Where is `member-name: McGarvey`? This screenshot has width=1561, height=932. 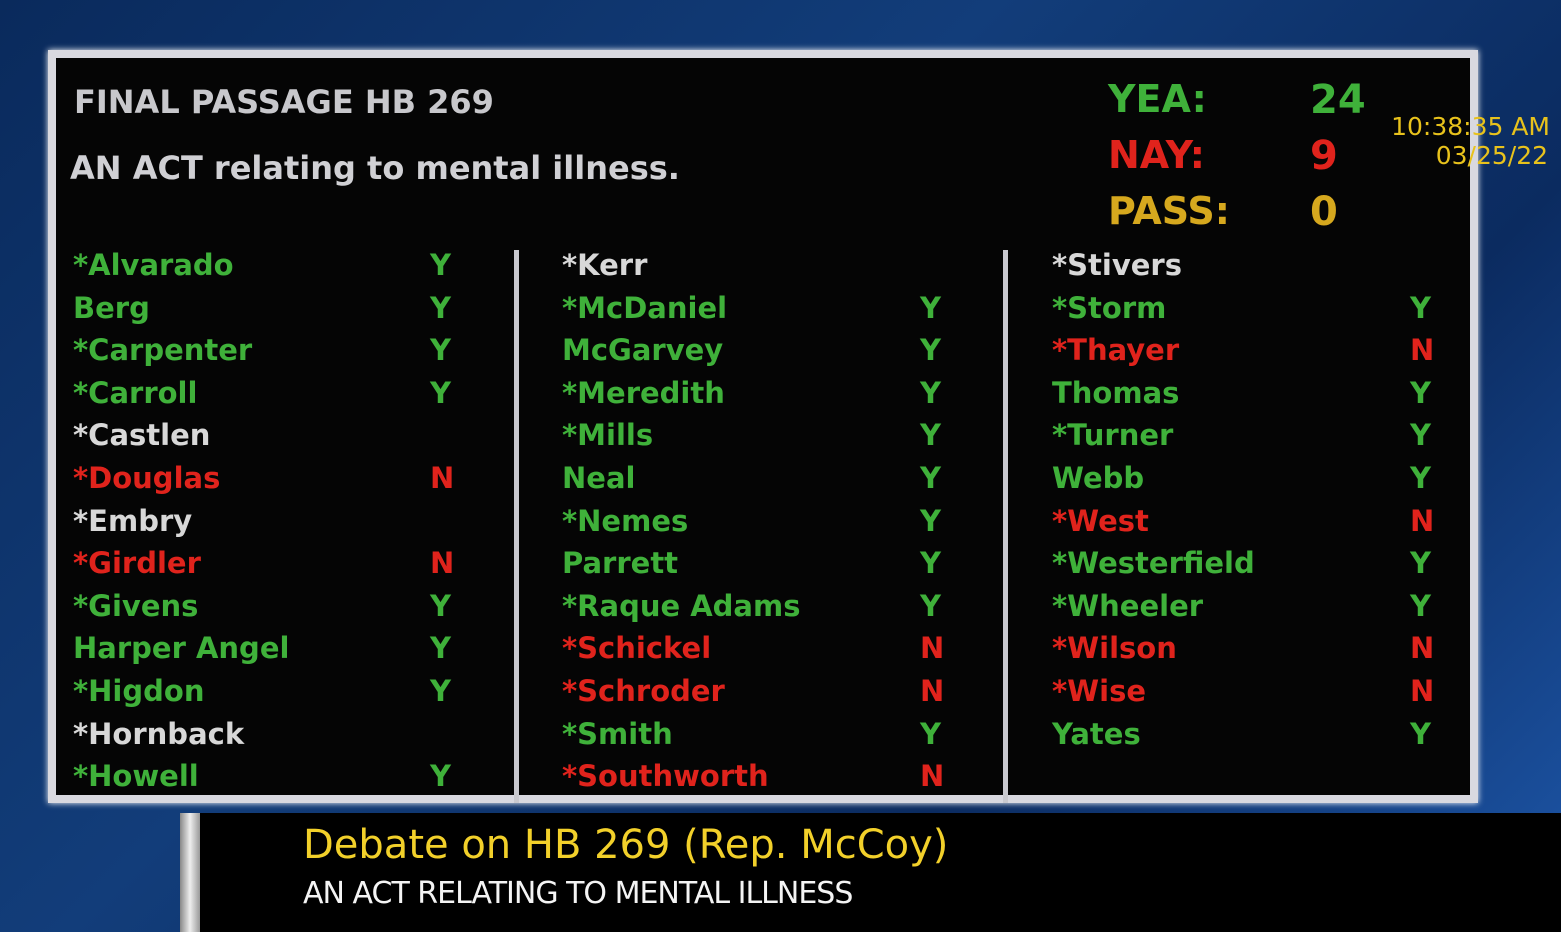 member-name: McGarvey is located at coordinates (643, 350).